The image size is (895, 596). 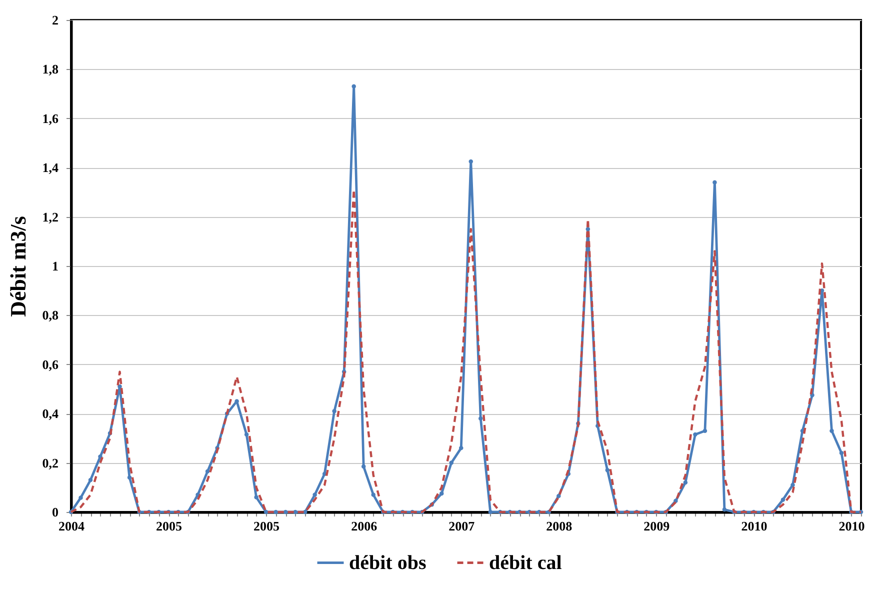 I want to click on y-tick-label: 1,2, so click(x=50, y=216).